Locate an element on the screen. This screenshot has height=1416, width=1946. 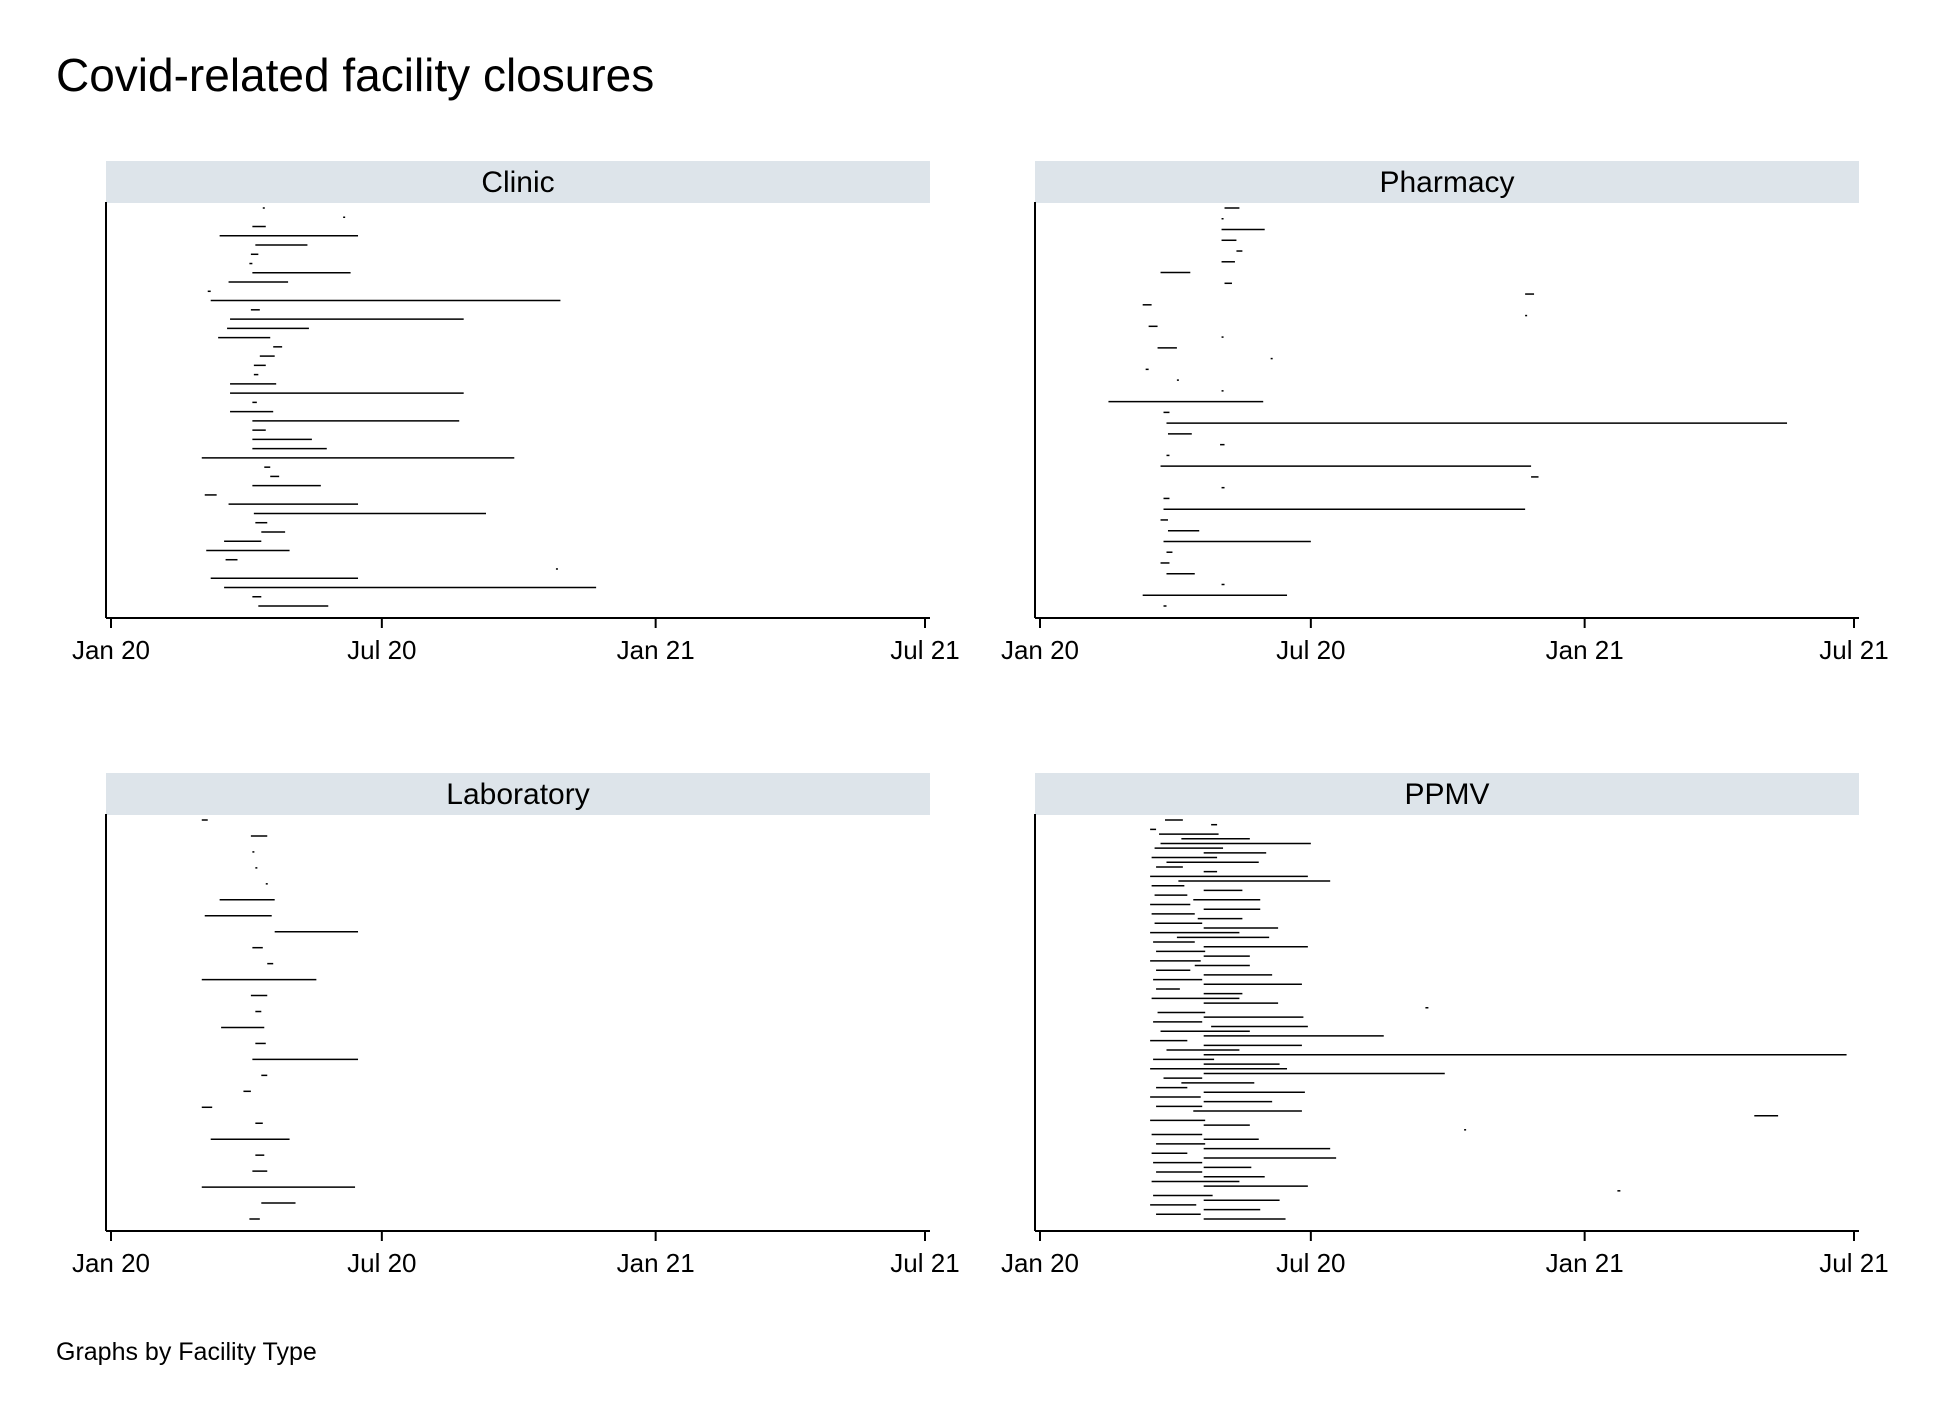
panel-label: Laboratory is located at coordinates (517, 794).